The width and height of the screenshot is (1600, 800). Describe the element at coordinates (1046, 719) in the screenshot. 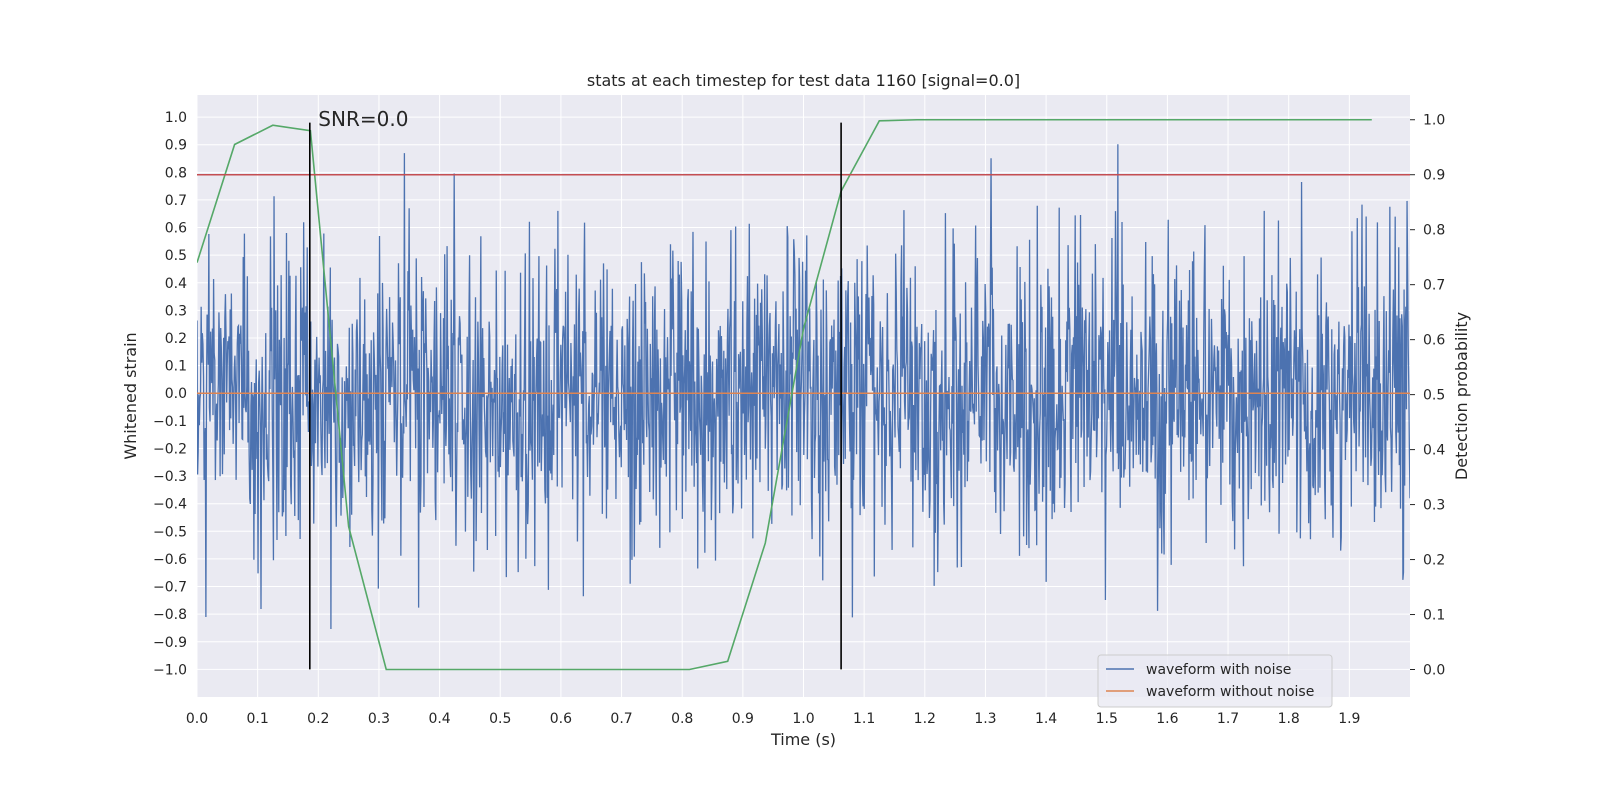

I see `x-tick-label: 1.4` at that location.